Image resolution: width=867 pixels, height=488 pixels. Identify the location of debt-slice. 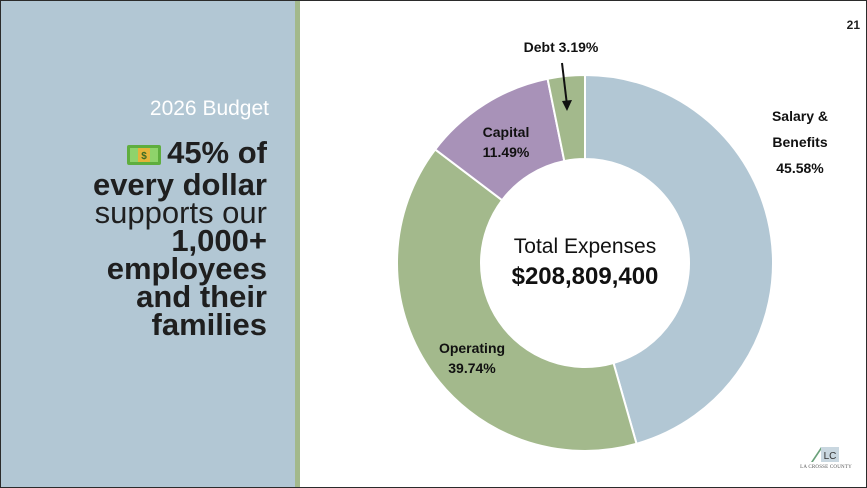
(566, 118).